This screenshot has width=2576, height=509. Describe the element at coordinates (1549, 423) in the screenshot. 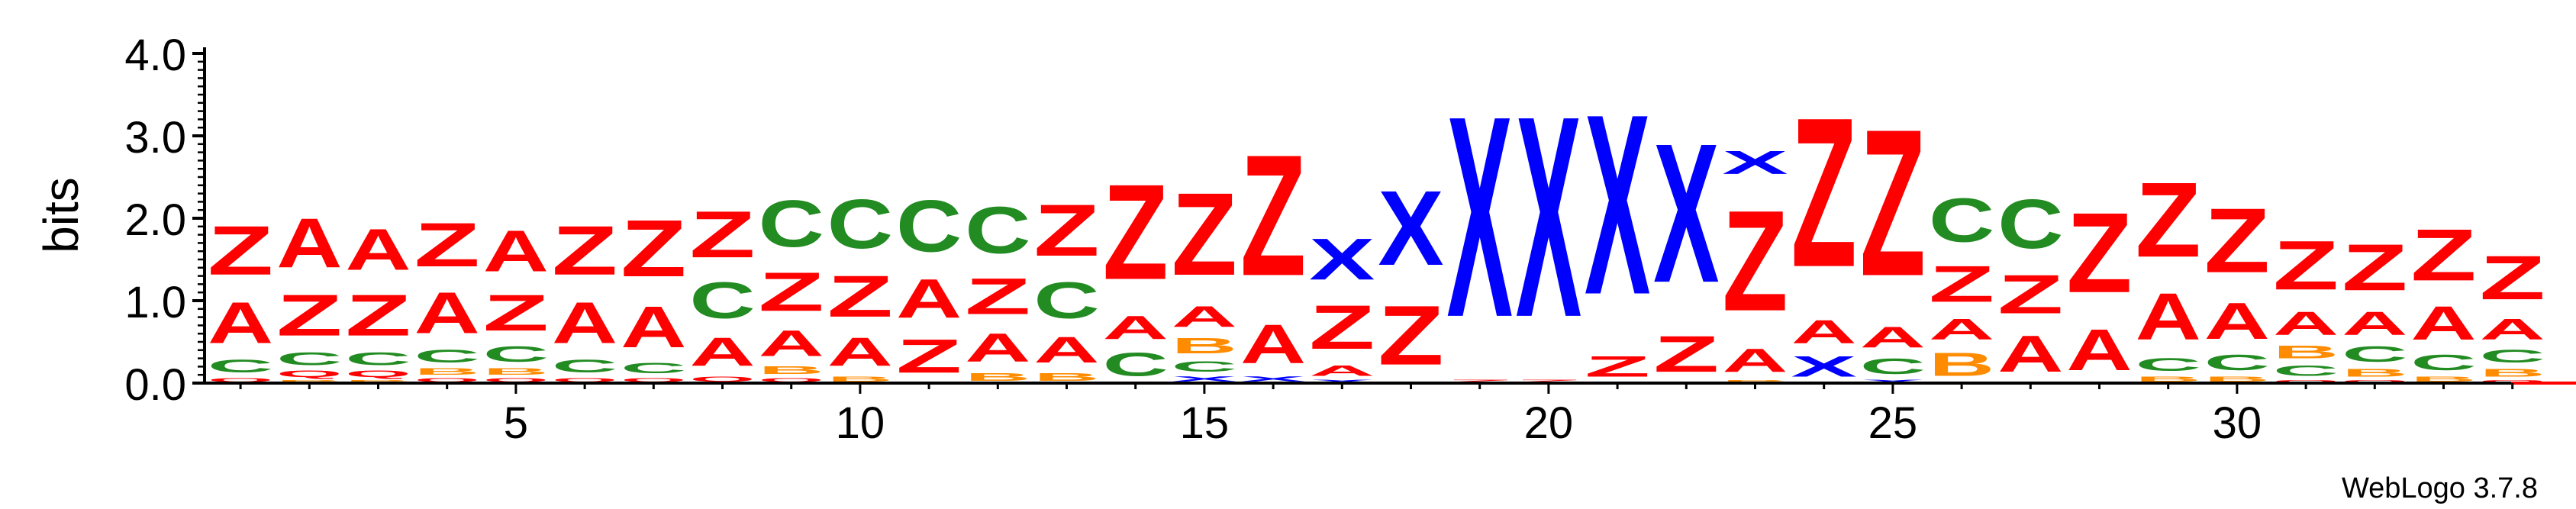

I see `x-tick-label: 20` at that location.